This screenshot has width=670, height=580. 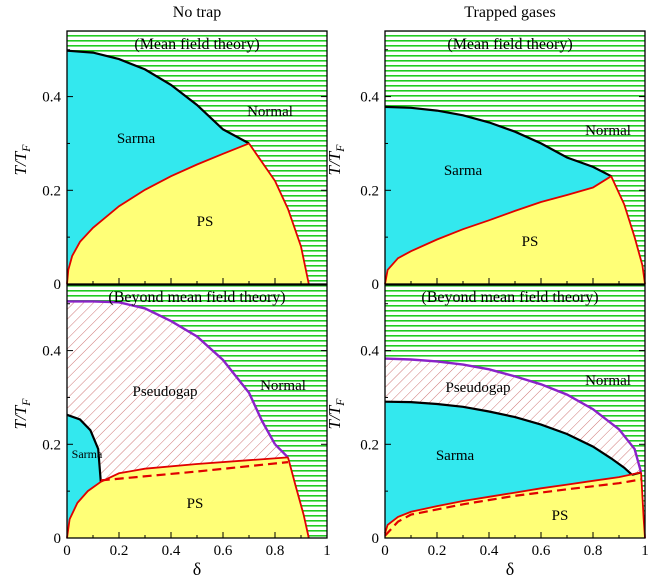 I want to click on column-title-no-trap: No trap, so click(x=197, y=12).